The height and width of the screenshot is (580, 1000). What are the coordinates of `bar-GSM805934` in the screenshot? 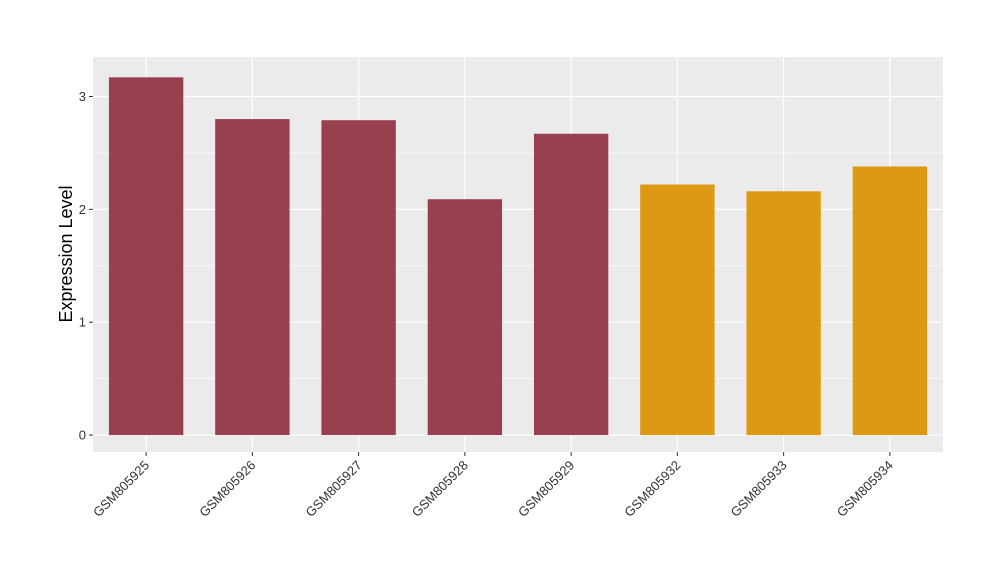 It's located at (890, 301).